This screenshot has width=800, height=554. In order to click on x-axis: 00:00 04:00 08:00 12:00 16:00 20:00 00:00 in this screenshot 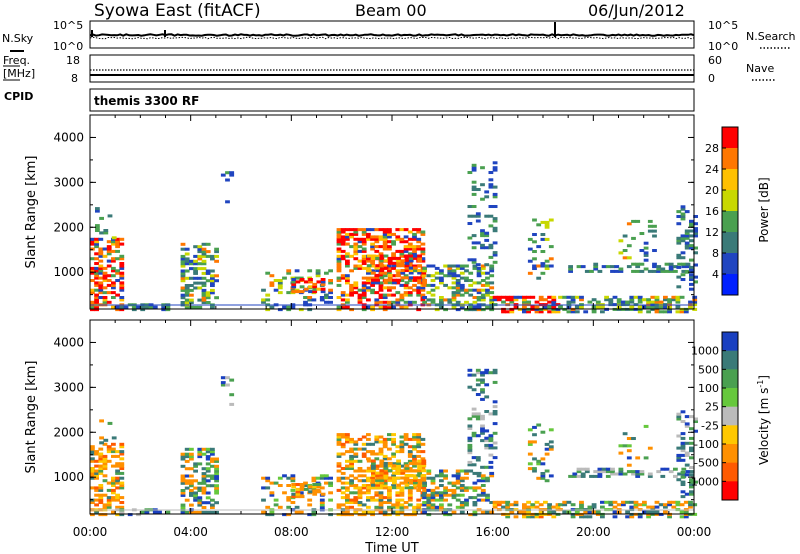, I will do `click(392, 532)`.